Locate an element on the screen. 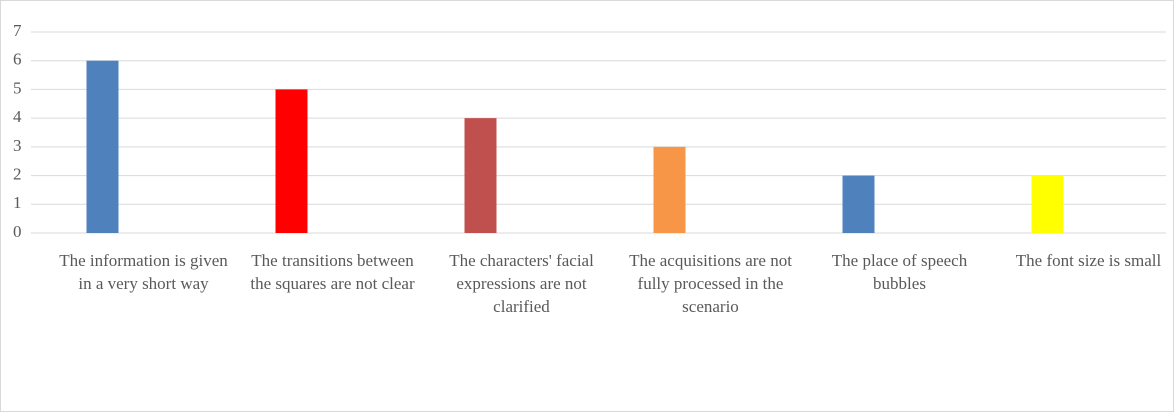 Image resolution: width=1174 pixels, height=412 pixels. y-tick-label: 1 is located at coordinates (17, 202).